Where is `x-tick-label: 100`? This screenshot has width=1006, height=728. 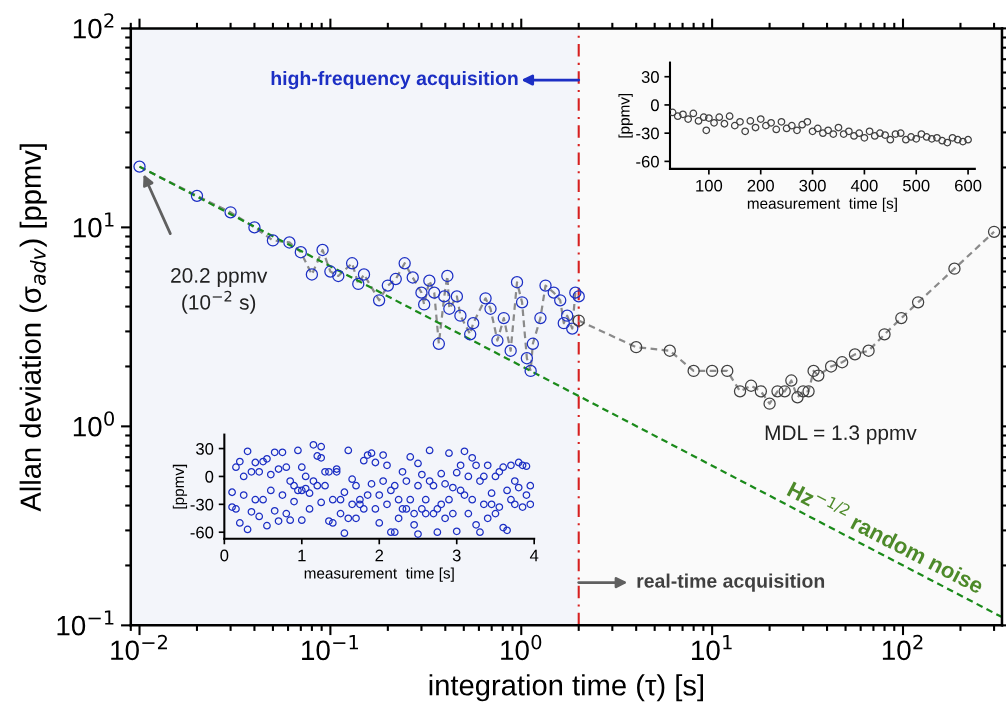 x-tick-label: 100 is located at coordinates (709, 185).